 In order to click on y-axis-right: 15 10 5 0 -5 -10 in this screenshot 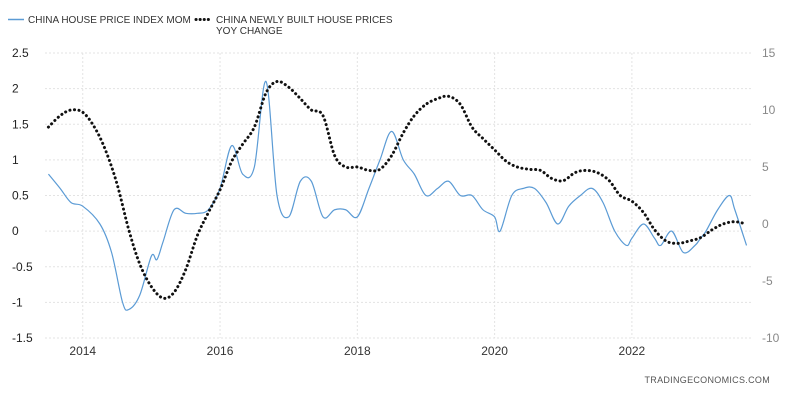, I will do `click(771, 195)`.